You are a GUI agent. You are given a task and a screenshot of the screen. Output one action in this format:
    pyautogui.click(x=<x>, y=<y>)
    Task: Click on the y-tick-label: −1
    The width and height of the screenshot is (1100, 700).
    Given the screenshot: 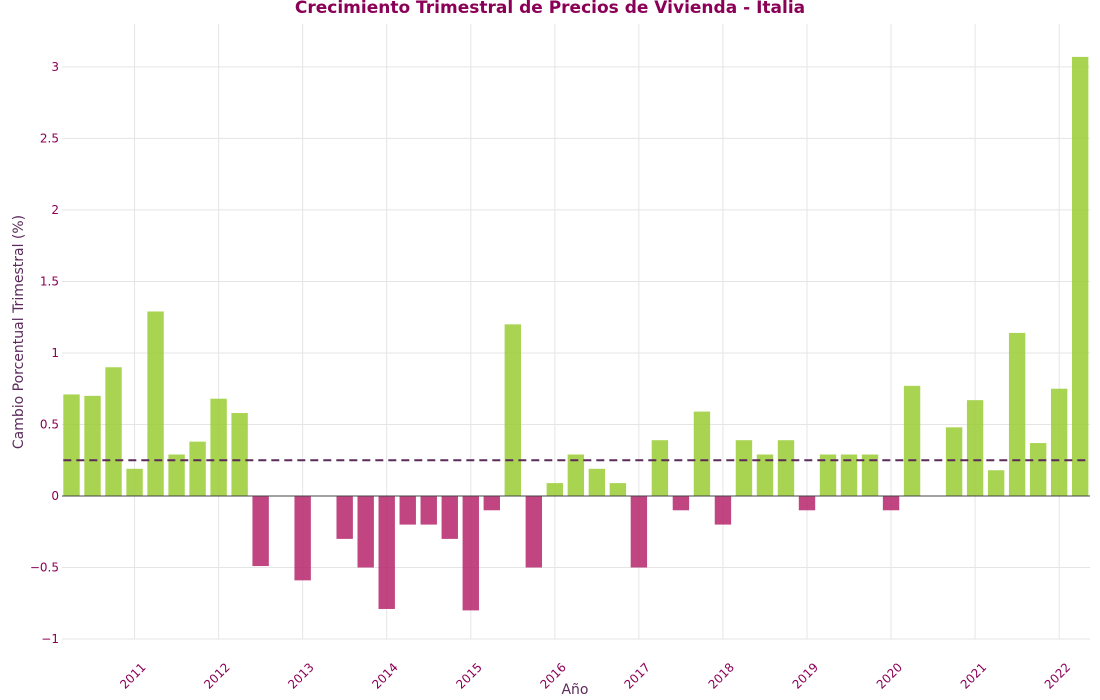 What is the action you would take?
    pyautogui.click(x=50, y=639)
    